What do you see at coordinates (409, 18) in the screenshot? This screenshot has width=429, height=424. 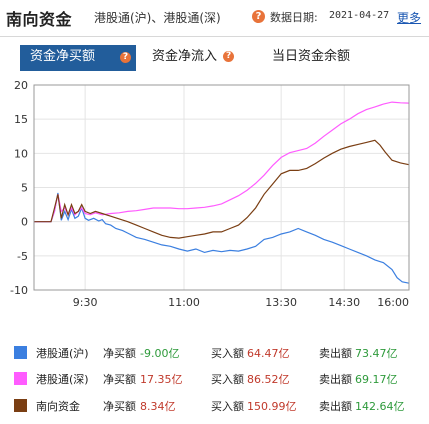 I see `more-link: 更多` at bounding box center [409, 18].